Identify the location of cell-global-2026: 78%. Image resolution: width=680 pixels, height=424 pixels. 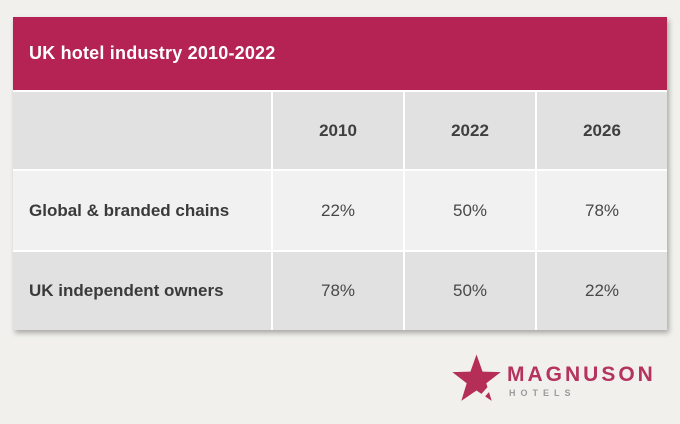
(602, 210).